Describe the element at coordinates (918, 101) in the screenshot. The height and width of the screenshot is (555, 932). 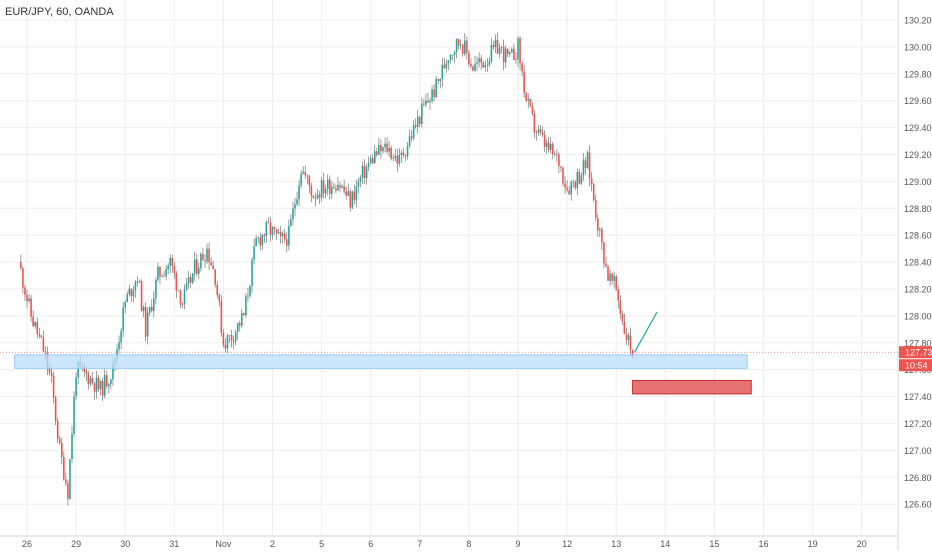
I see `price-tick-label: 129.600` at that location.